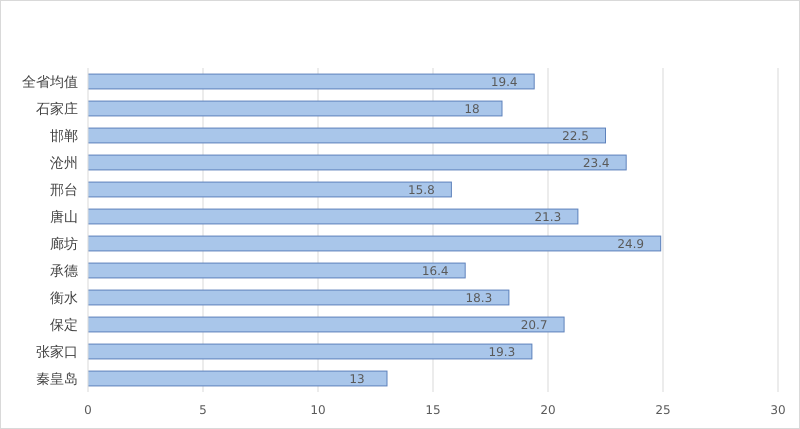 This screenshot has width=800, height=429. I want to click on x-tick-label: 30, so click(778, 410).